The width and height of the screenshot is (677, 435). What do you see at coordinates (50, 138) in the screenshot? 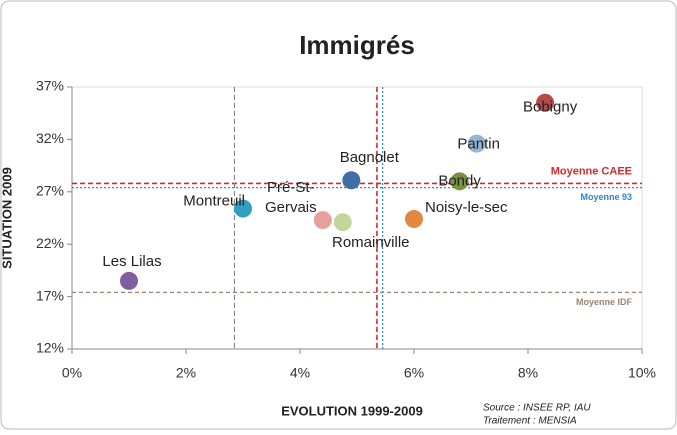
I see `y-tick-label: 32%` at bounding box center [50, 138].